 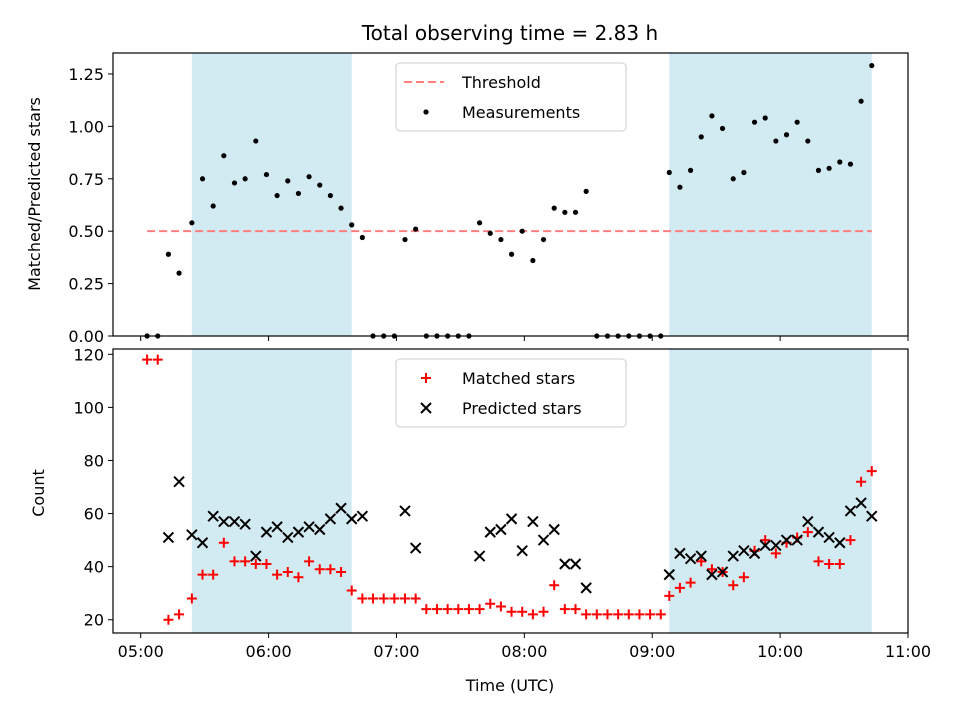 What do you see at coordinates (509, 685) in the screenshot?
I see `x-axis-label: Time (UTC)` at bounding box center [509, 685].